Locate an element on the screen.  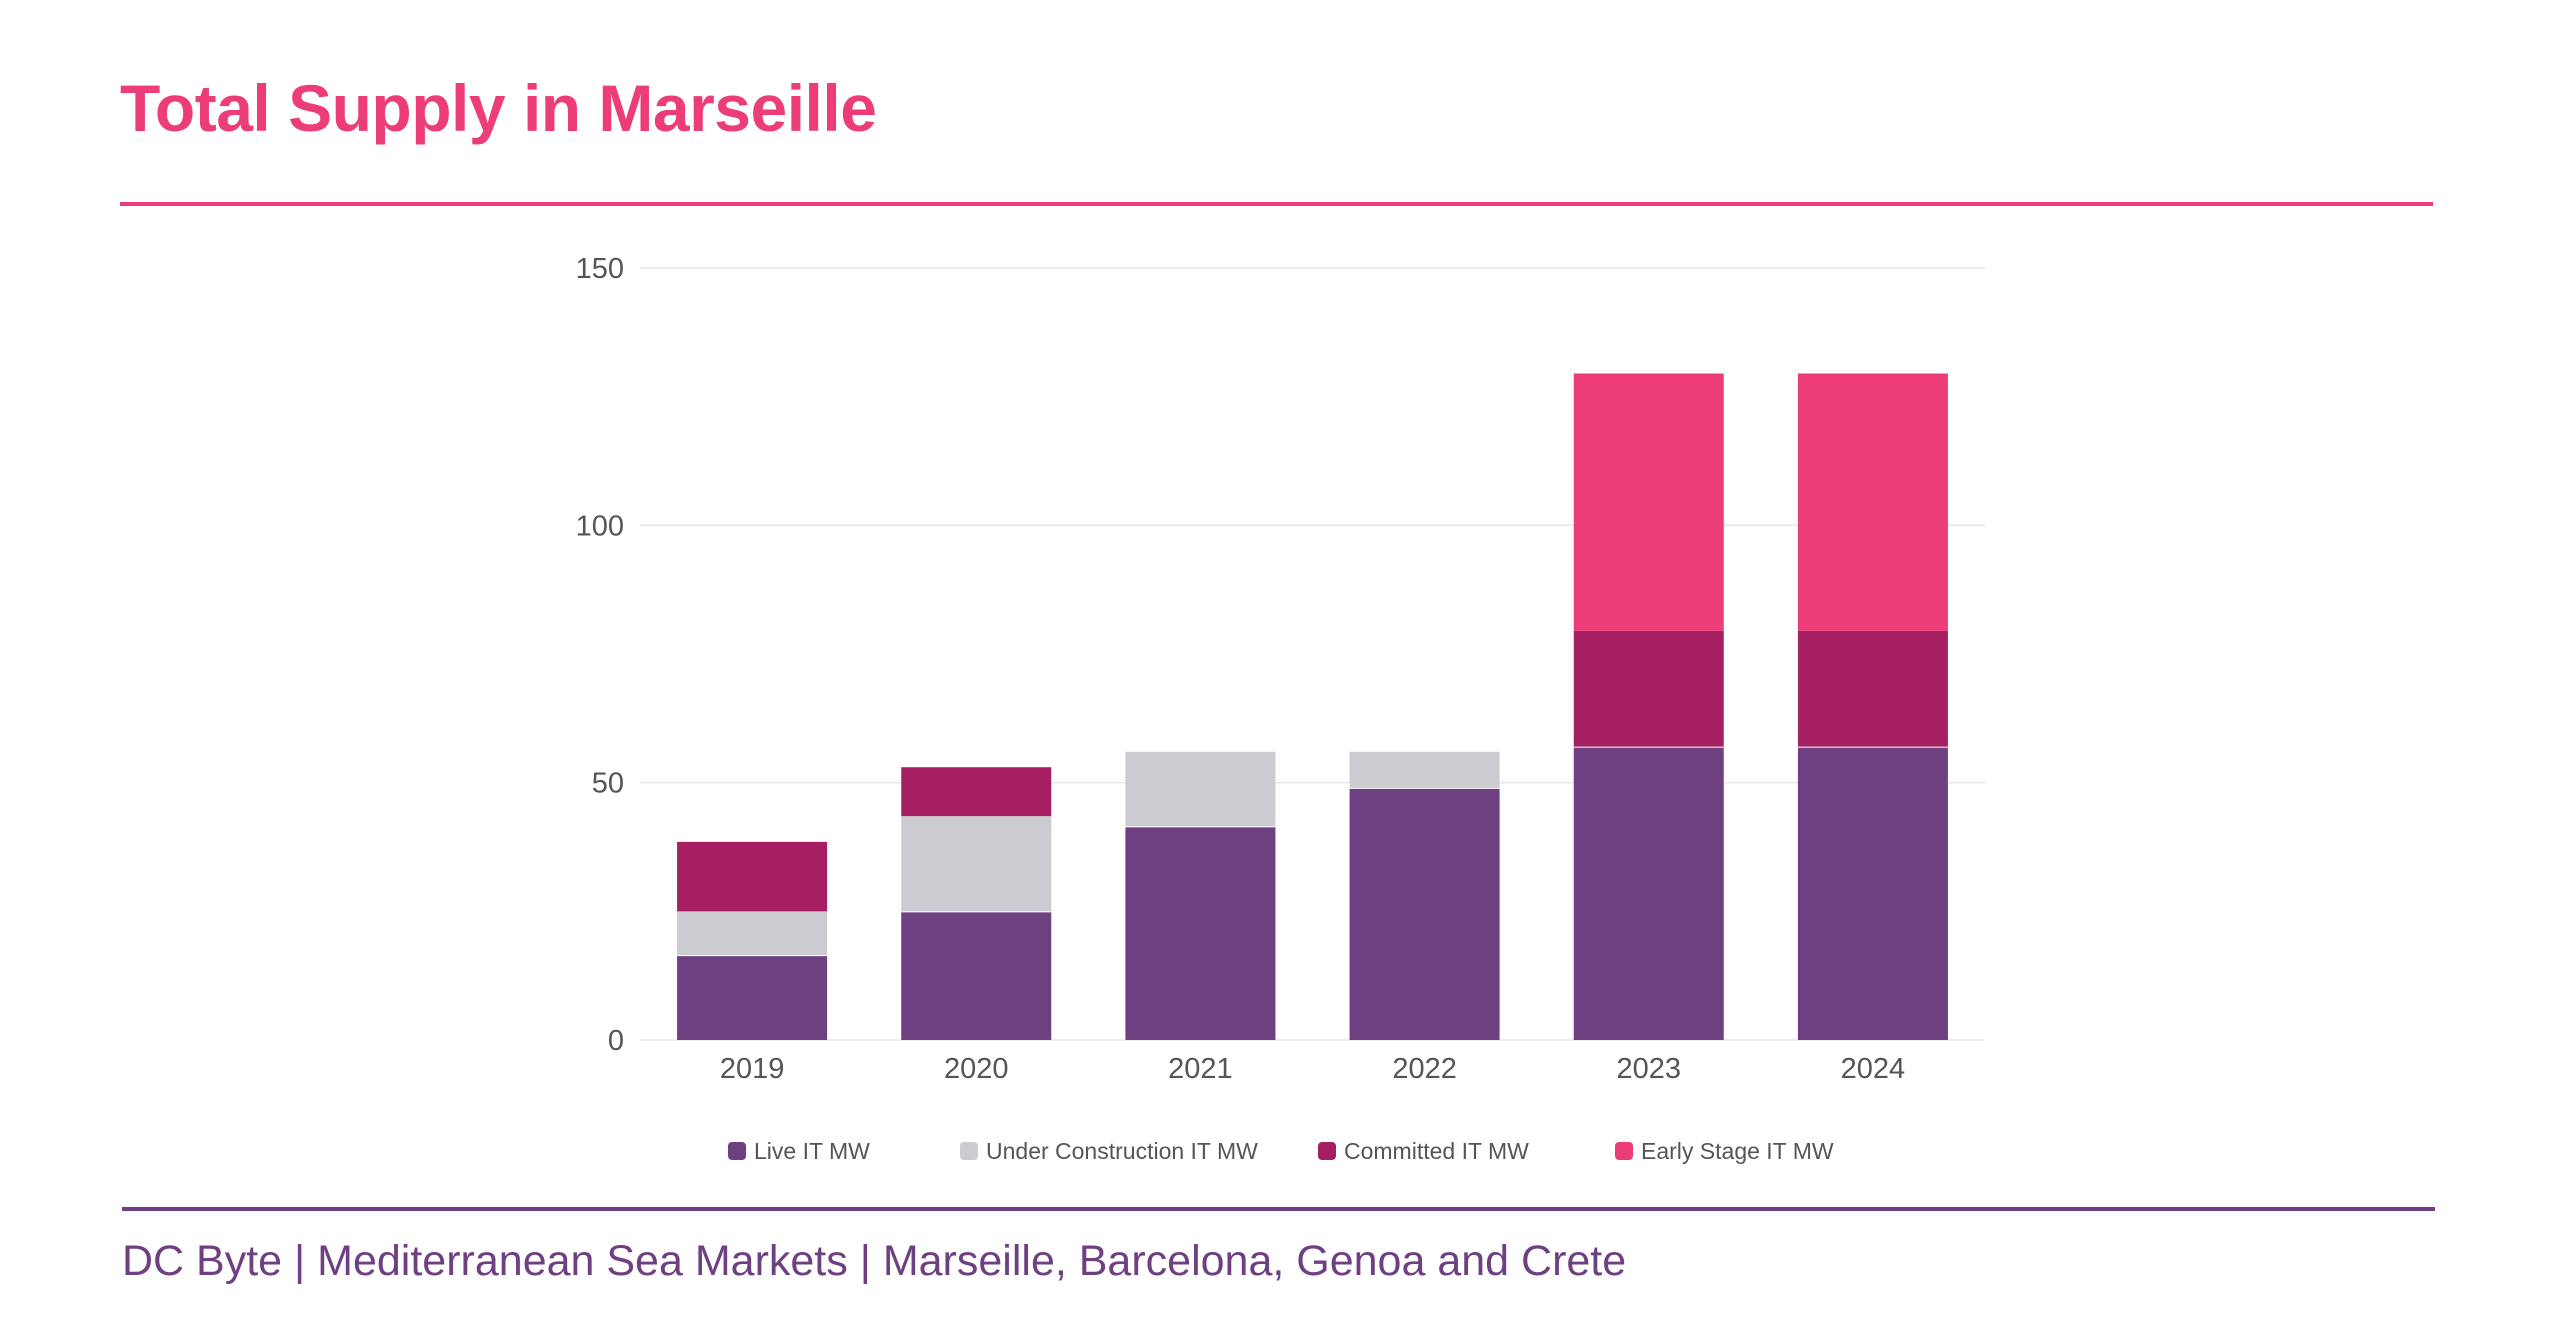
legend-label: Early Stage IT MW is located at coordinates (1737, 1151).